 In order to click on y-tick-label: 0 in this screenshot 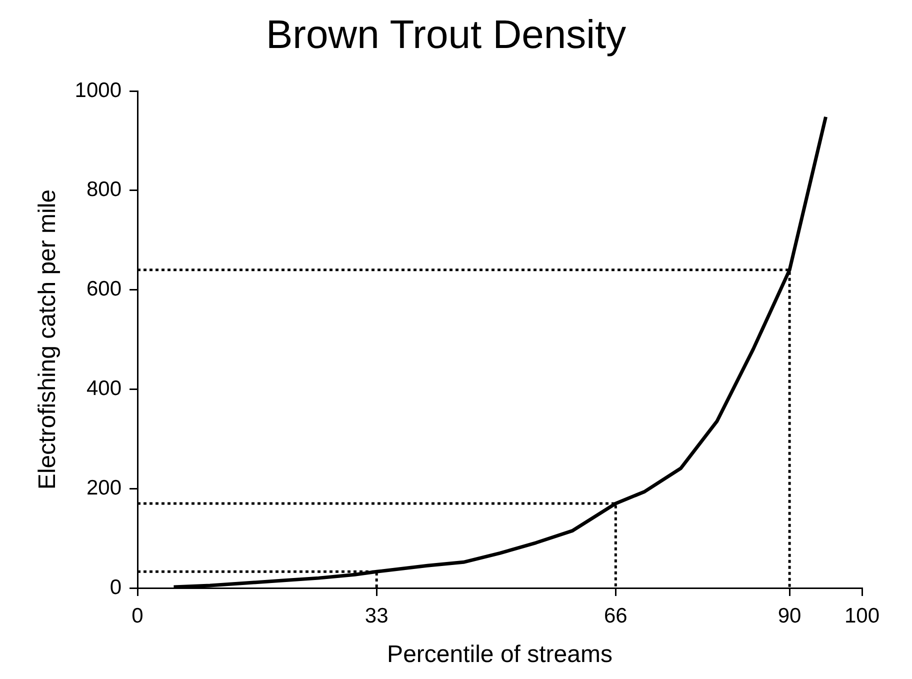, I will do `click(116, 587)`.